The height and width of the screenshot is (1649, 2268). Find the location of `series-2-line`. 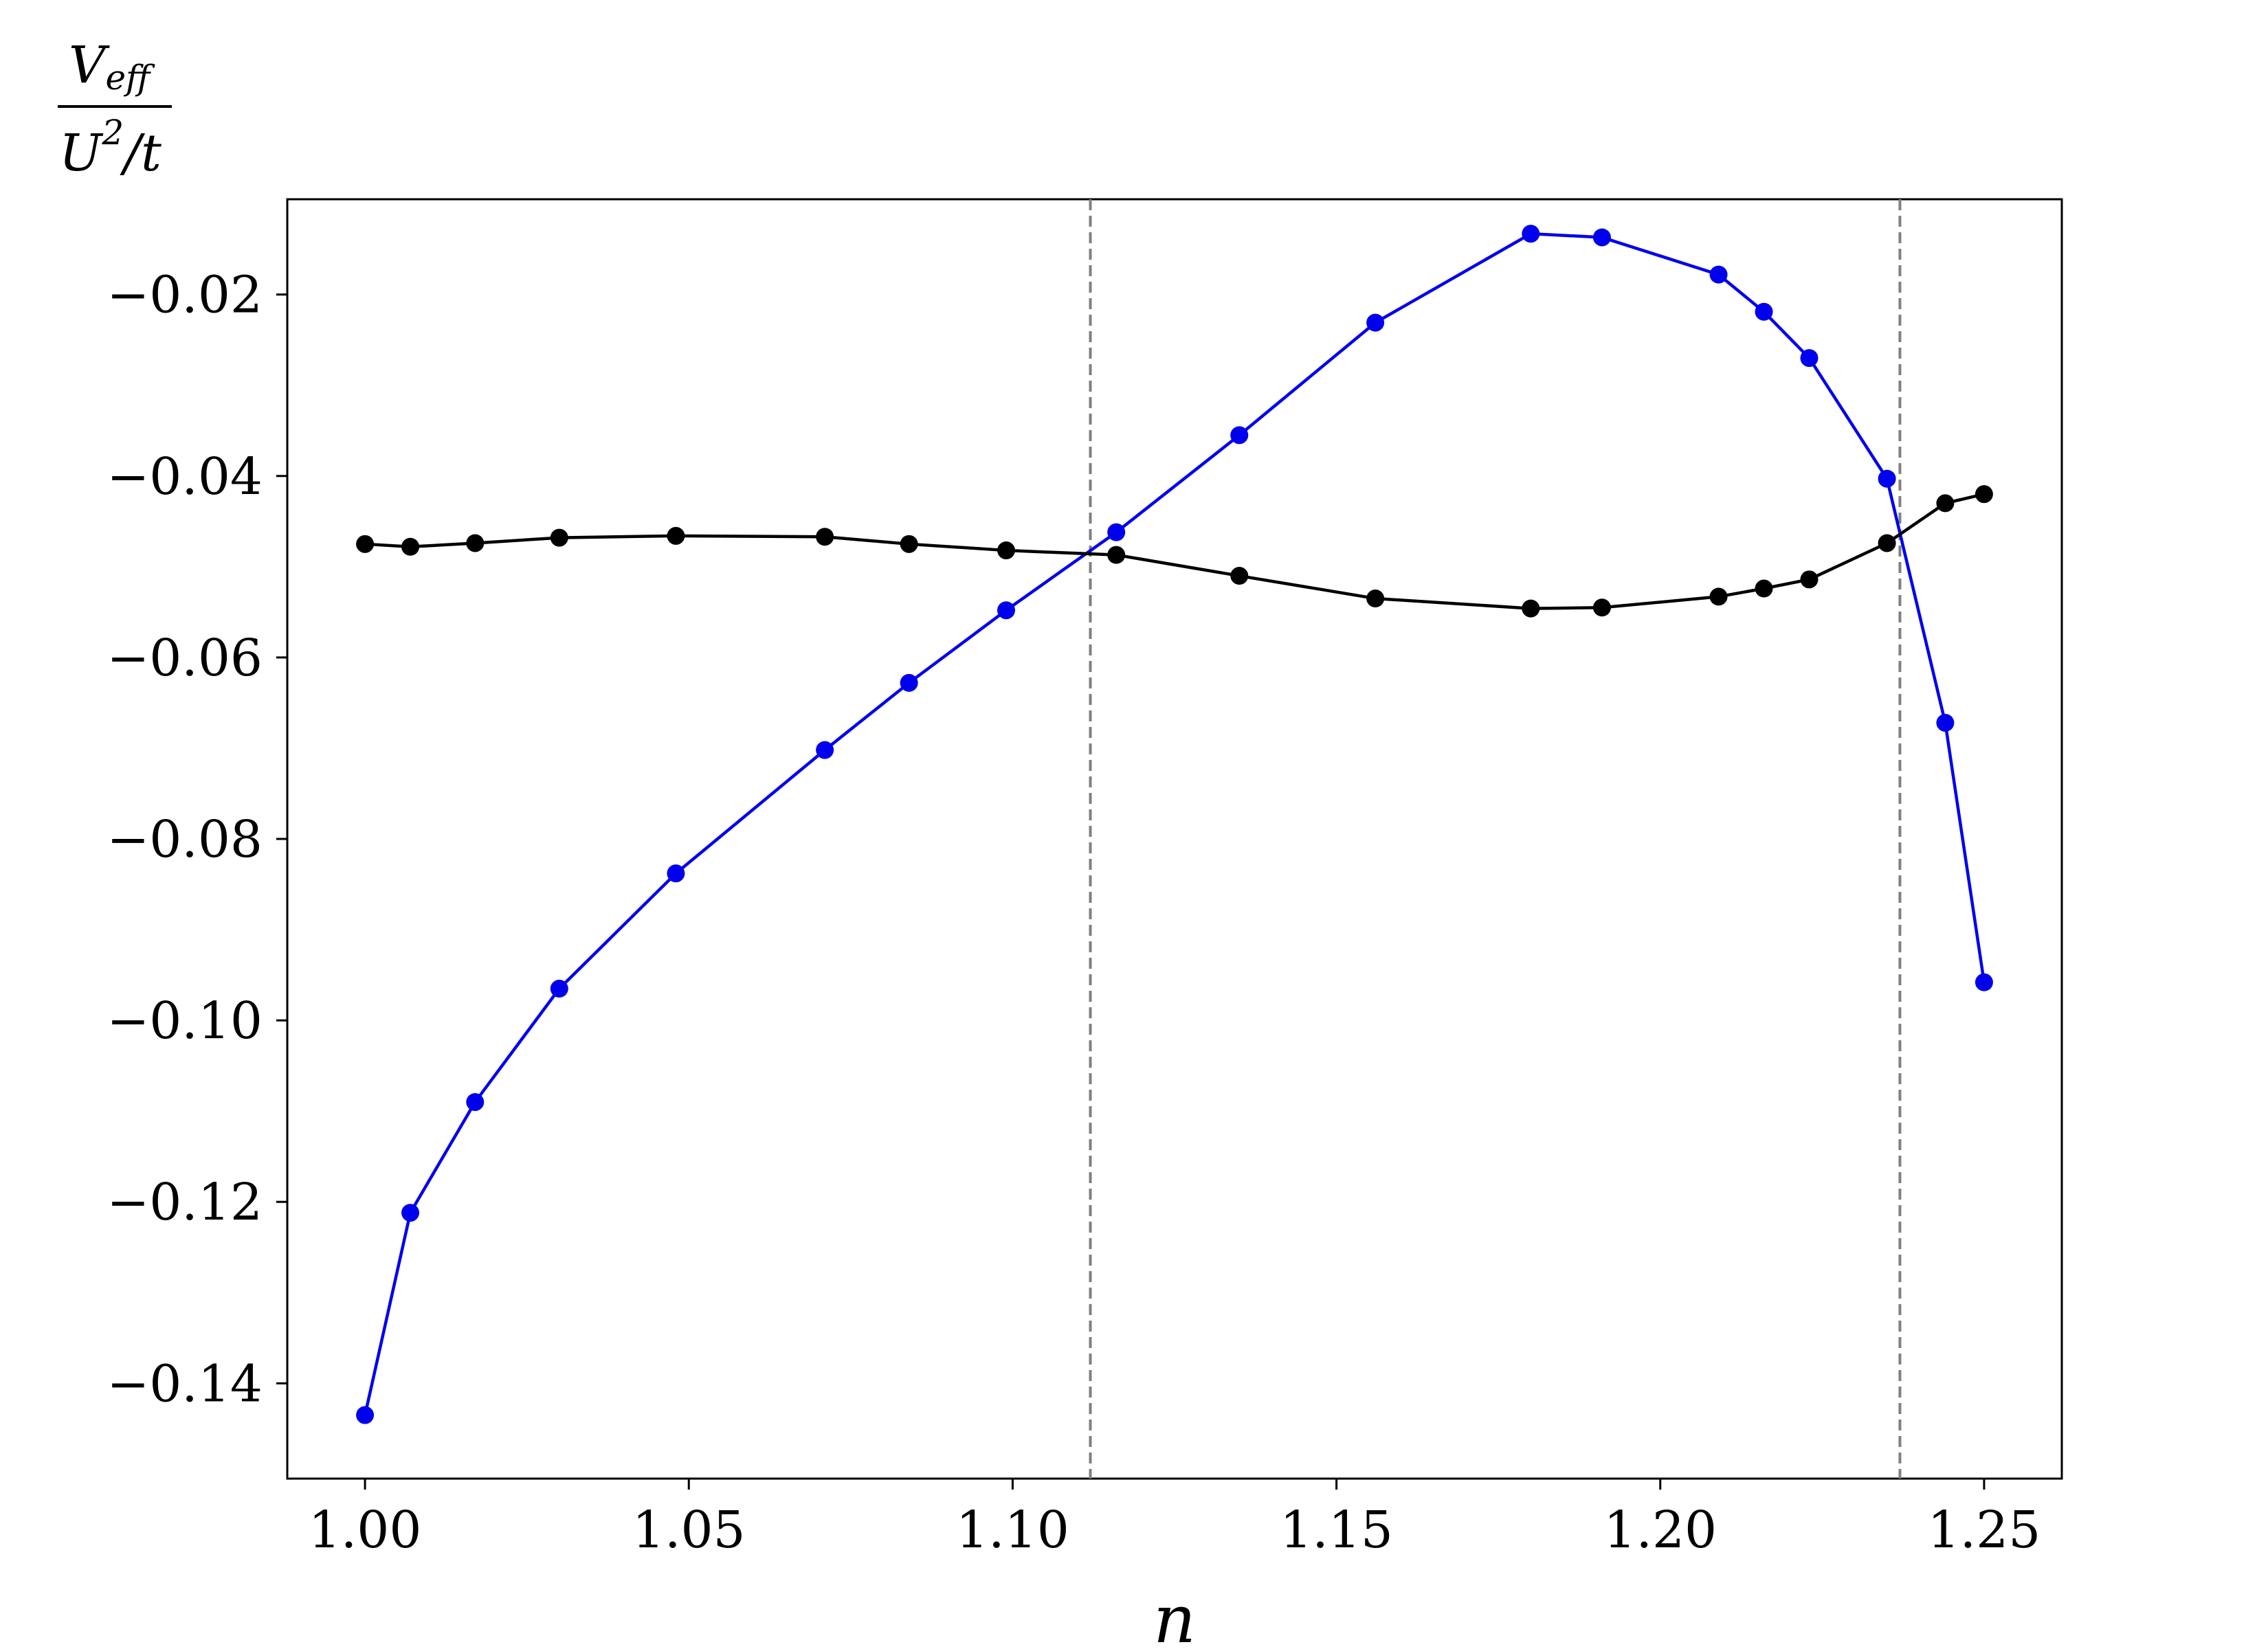

series-2-line is located at coordinates (1174, 551).